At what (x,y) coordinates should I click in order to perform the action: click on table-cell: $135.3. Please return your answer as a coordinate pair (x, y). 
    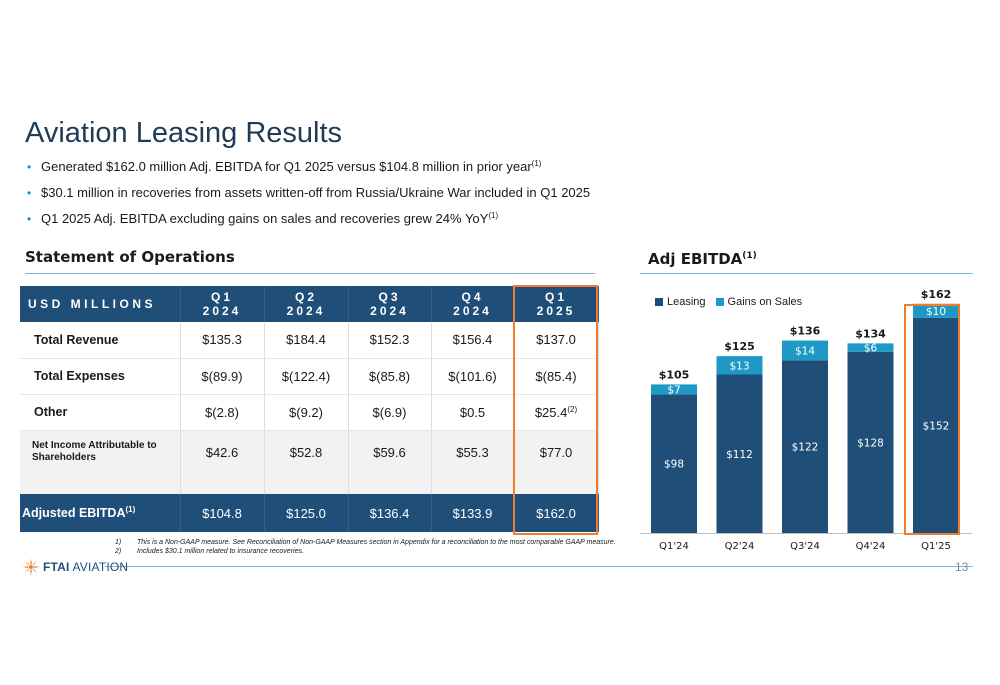
    Looking at the image, I should click on (222, 340).